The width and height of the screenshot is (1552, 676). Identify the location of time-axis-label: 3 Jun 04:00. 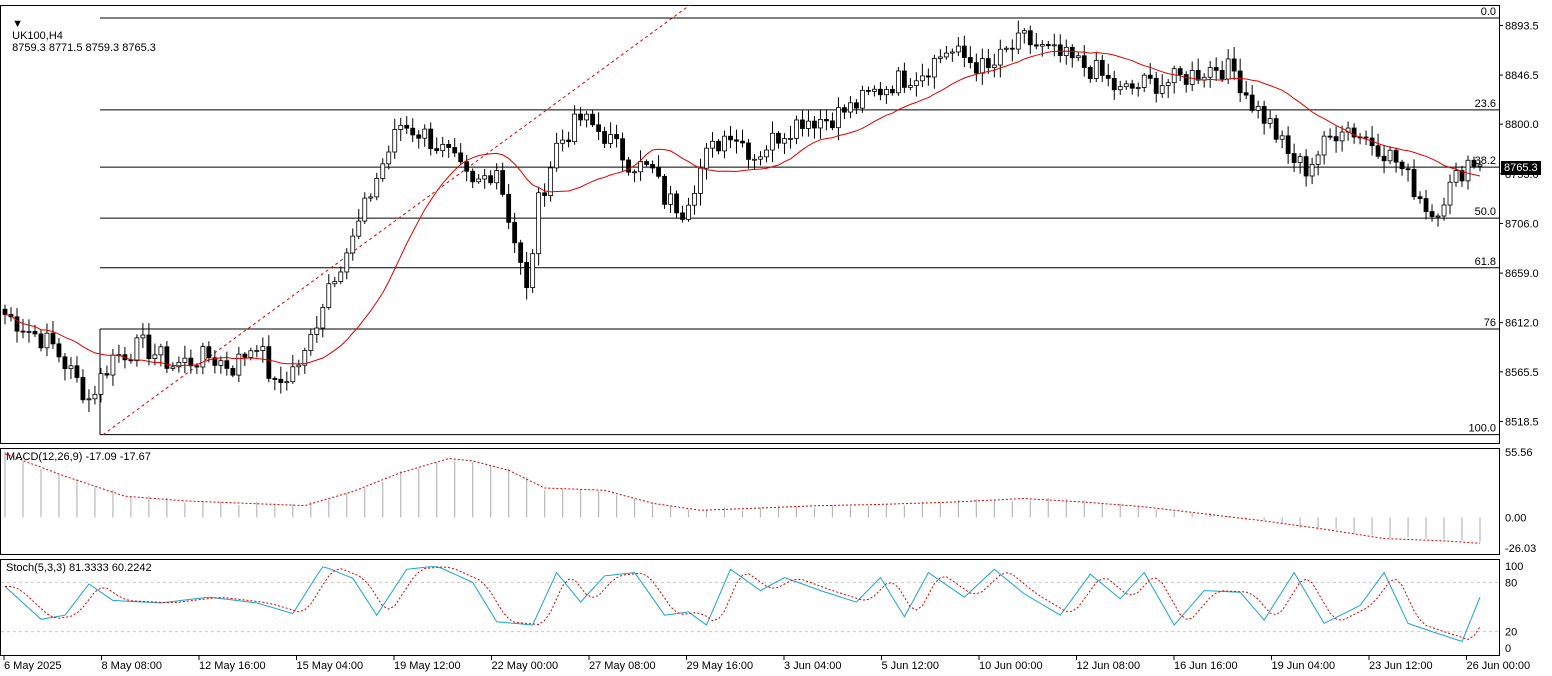
(813, 666).